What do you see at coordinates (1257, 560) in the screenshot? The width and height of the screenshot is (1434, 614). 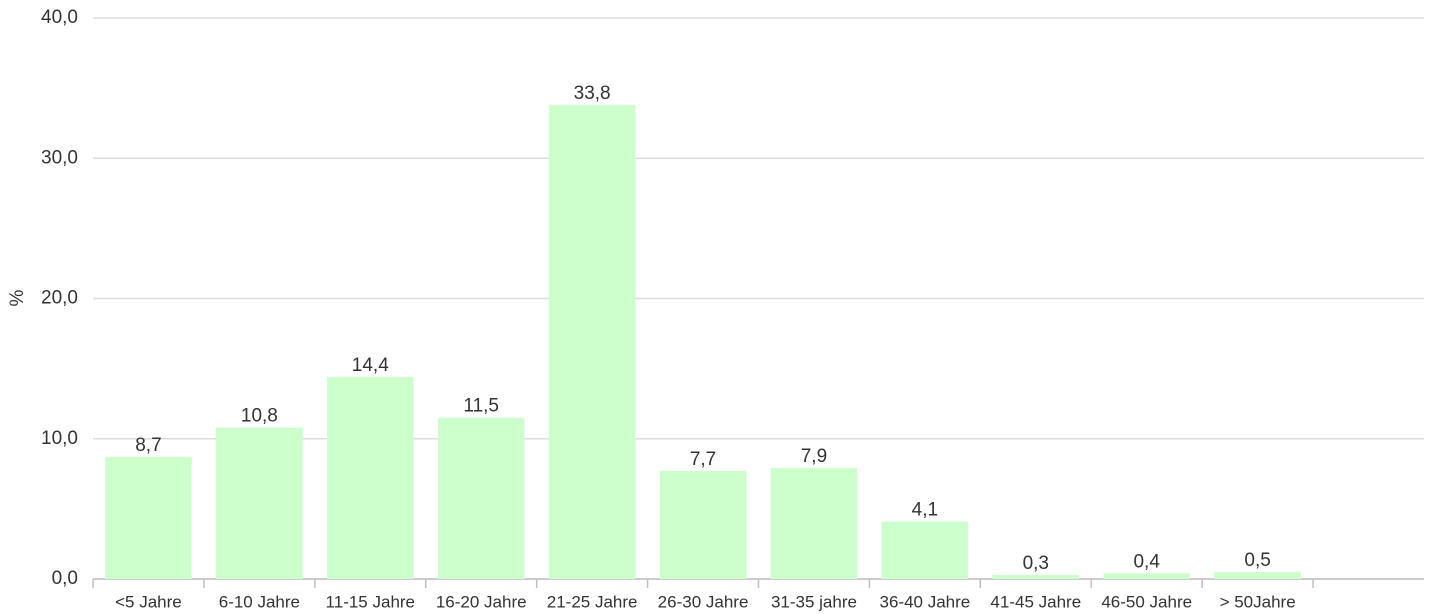 I see `data-label: 0,5` at bounding box center [1257, 560].